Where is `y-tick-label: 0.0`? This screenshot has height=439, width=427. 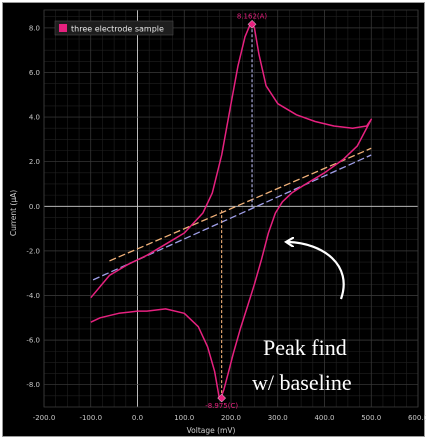 y-tick-label: 0.0 is located at coordinates (34, 207).